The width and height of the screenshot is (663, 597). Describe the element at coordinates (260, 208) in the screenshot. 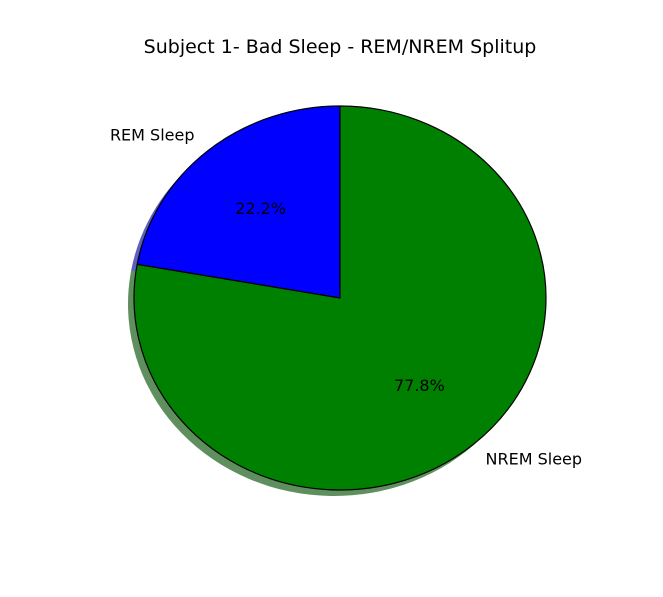

I see `percent-label-rem-sleep: 22.2%` at that location.